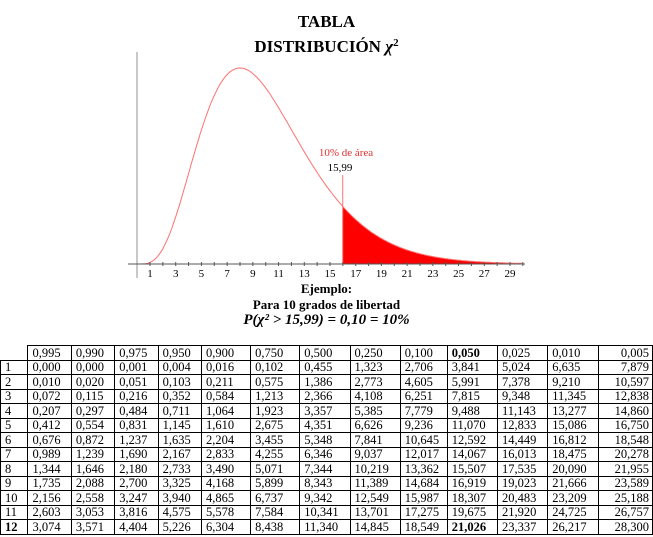  Describe the element at coordinates (275, 498) in the screenshot. I see `table-cell: 6,737` at that location.